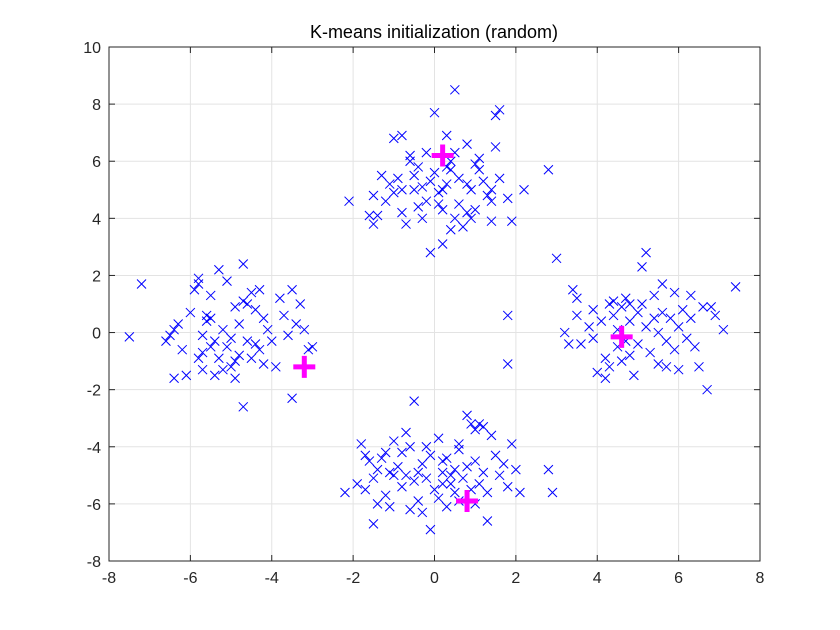  Describe the element at coordinates (96, 162) in the screenshot. I see `y-tick-label: 6` at that location.